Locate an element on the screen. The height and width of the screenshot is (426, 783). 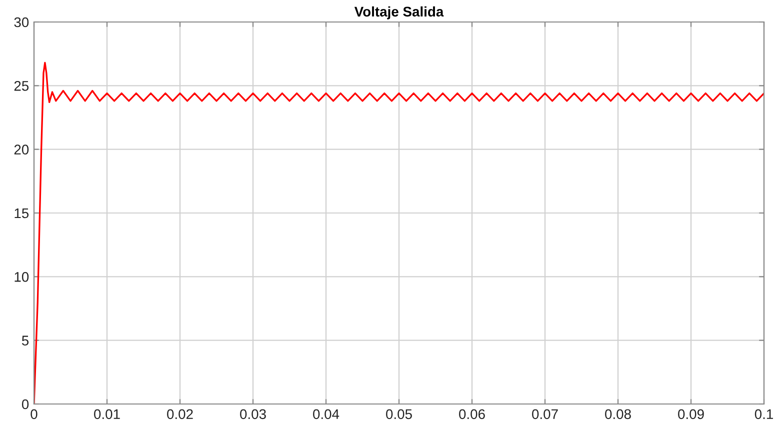
y-tick-label: 0 is located at coordinates (25, 404).